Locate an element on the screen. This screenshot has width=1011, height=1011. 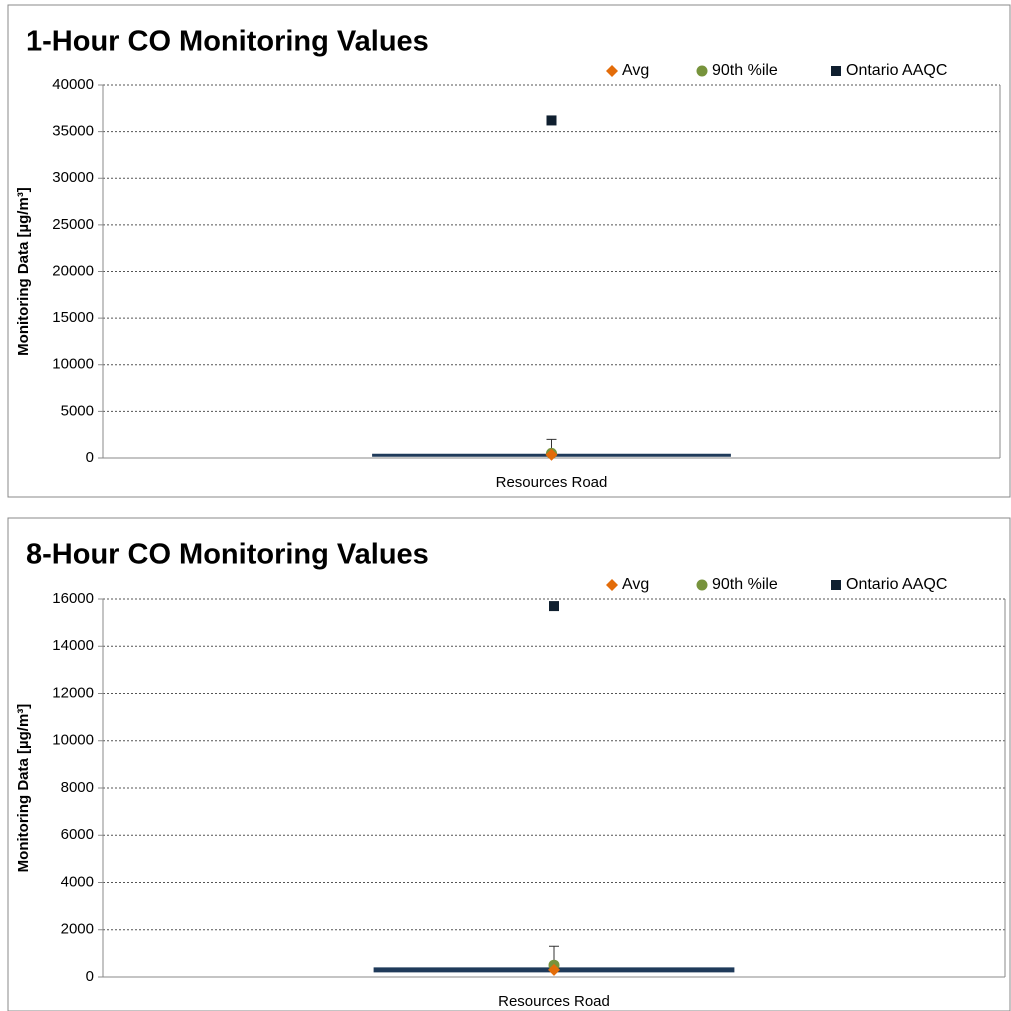
y-tick-label: 16000 is located at coordinates (73, 598).